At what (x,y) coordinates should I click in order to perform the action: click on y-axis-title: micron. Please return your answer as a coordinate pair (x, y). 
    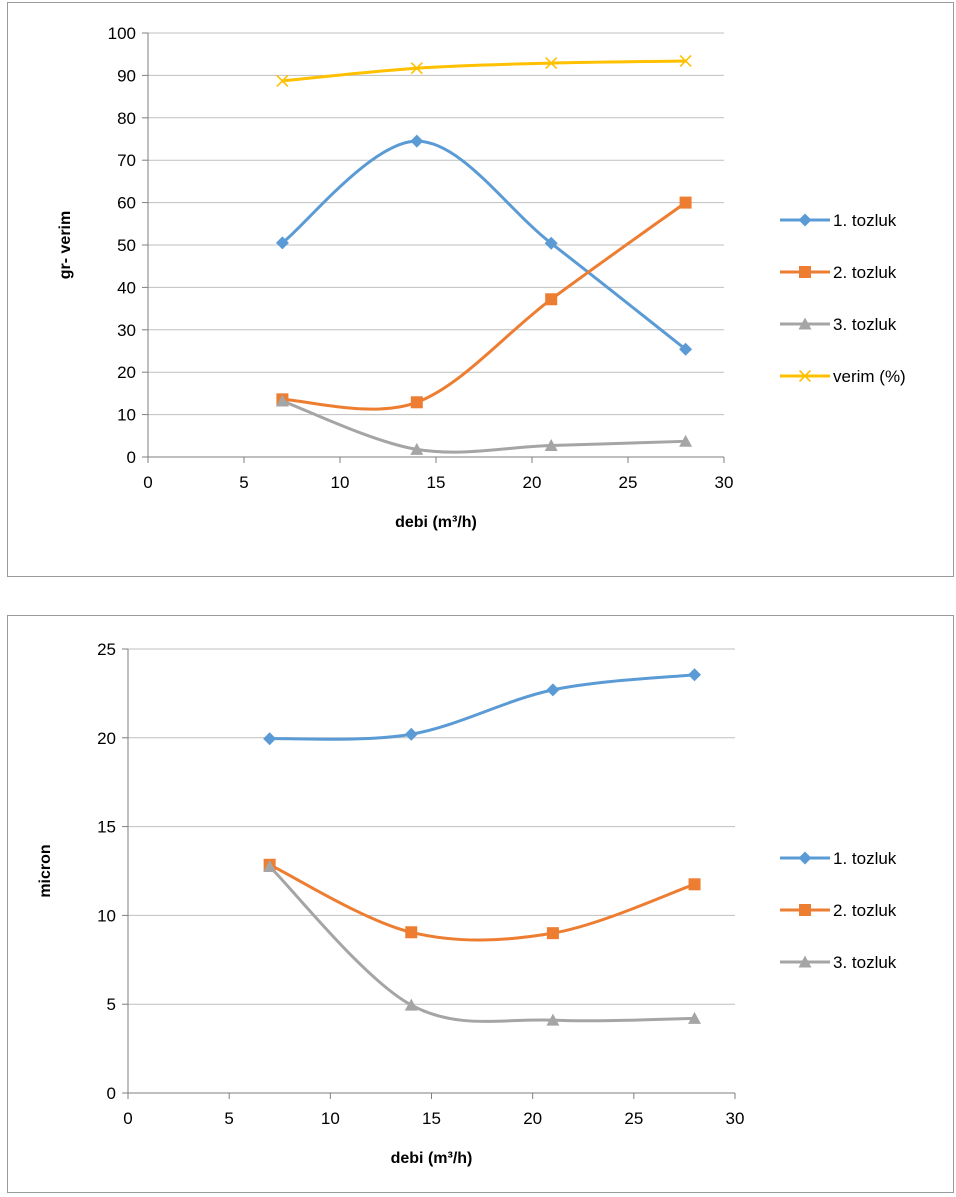
    Looking at the image, I should click on (45, 870).